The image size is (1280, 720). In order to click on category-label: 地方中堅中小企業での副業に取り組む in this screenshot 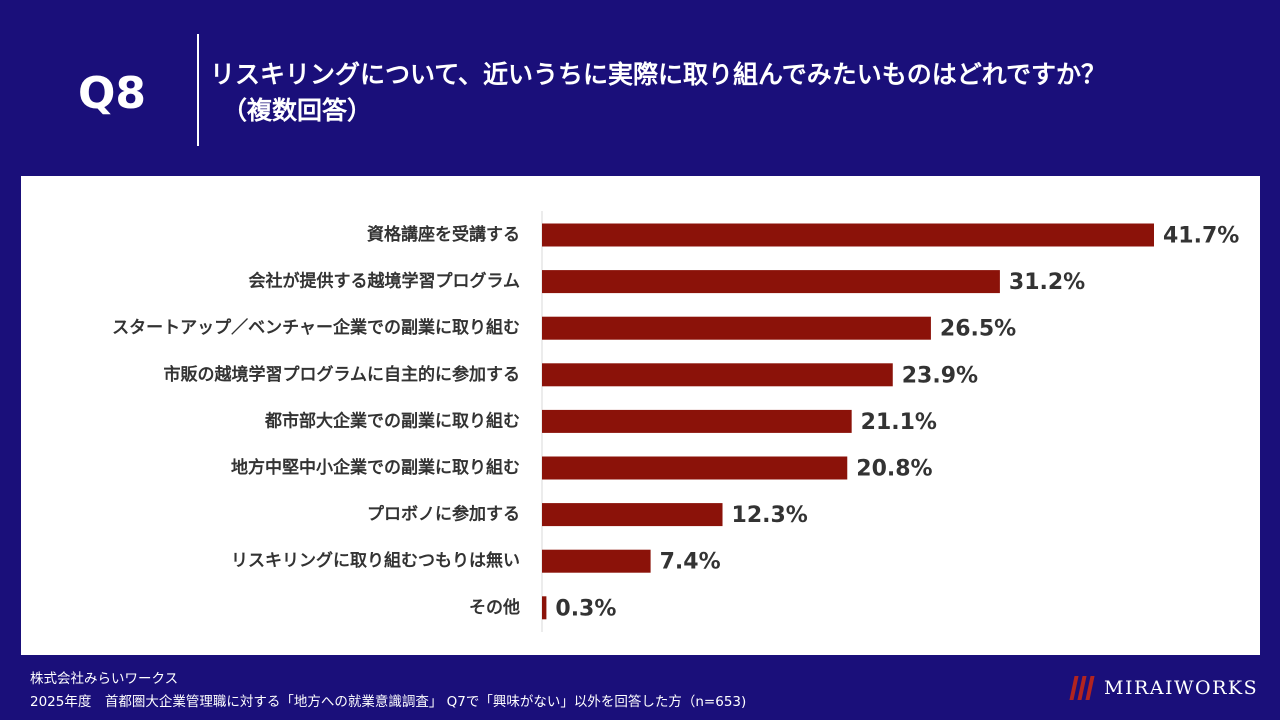, I will do `click(375, 467)`.